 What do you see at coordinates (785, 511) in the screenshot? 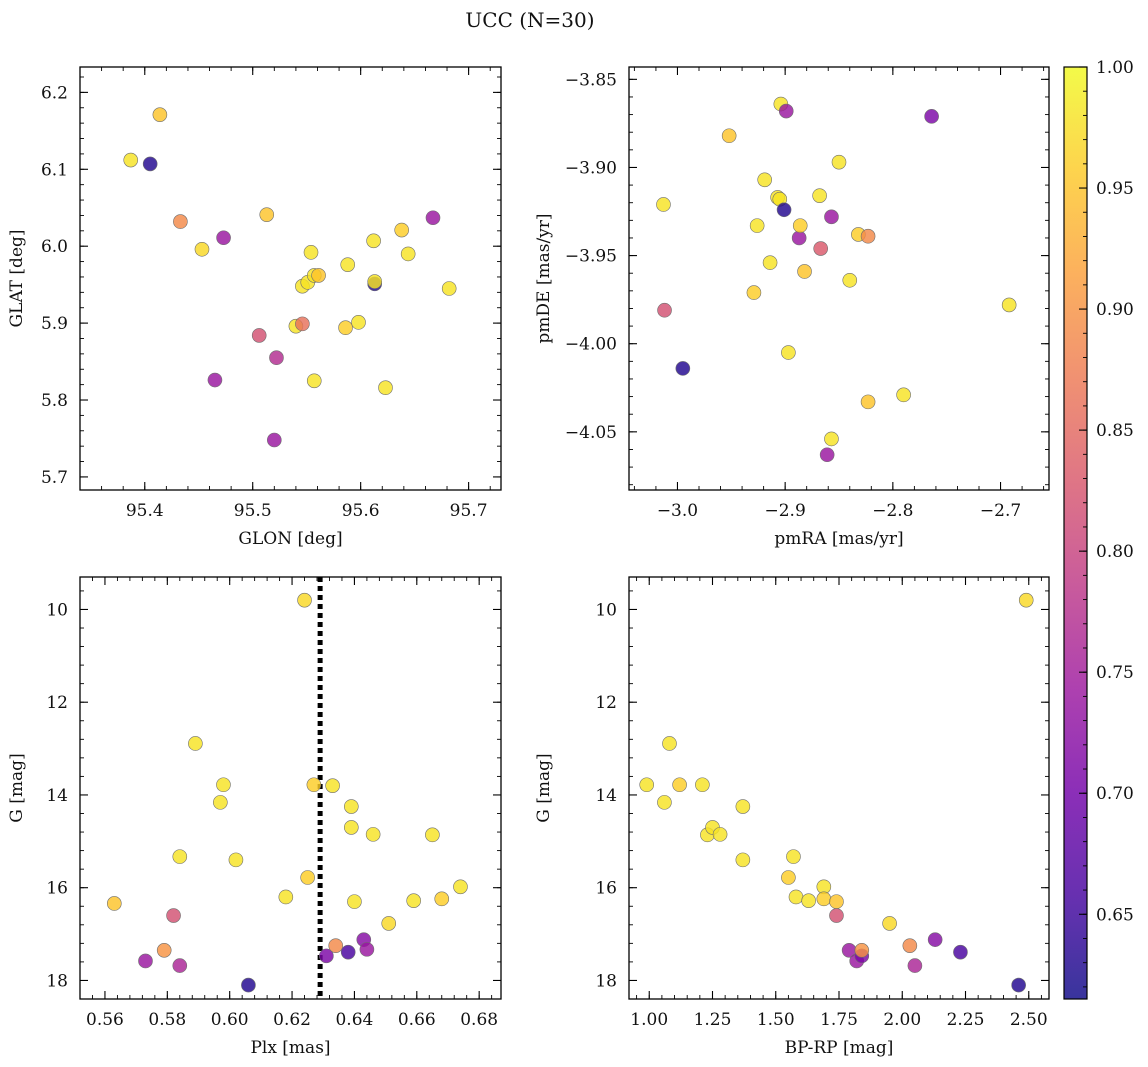
I see `x-tick-label: −2.9` at bounding box center [785, 511].